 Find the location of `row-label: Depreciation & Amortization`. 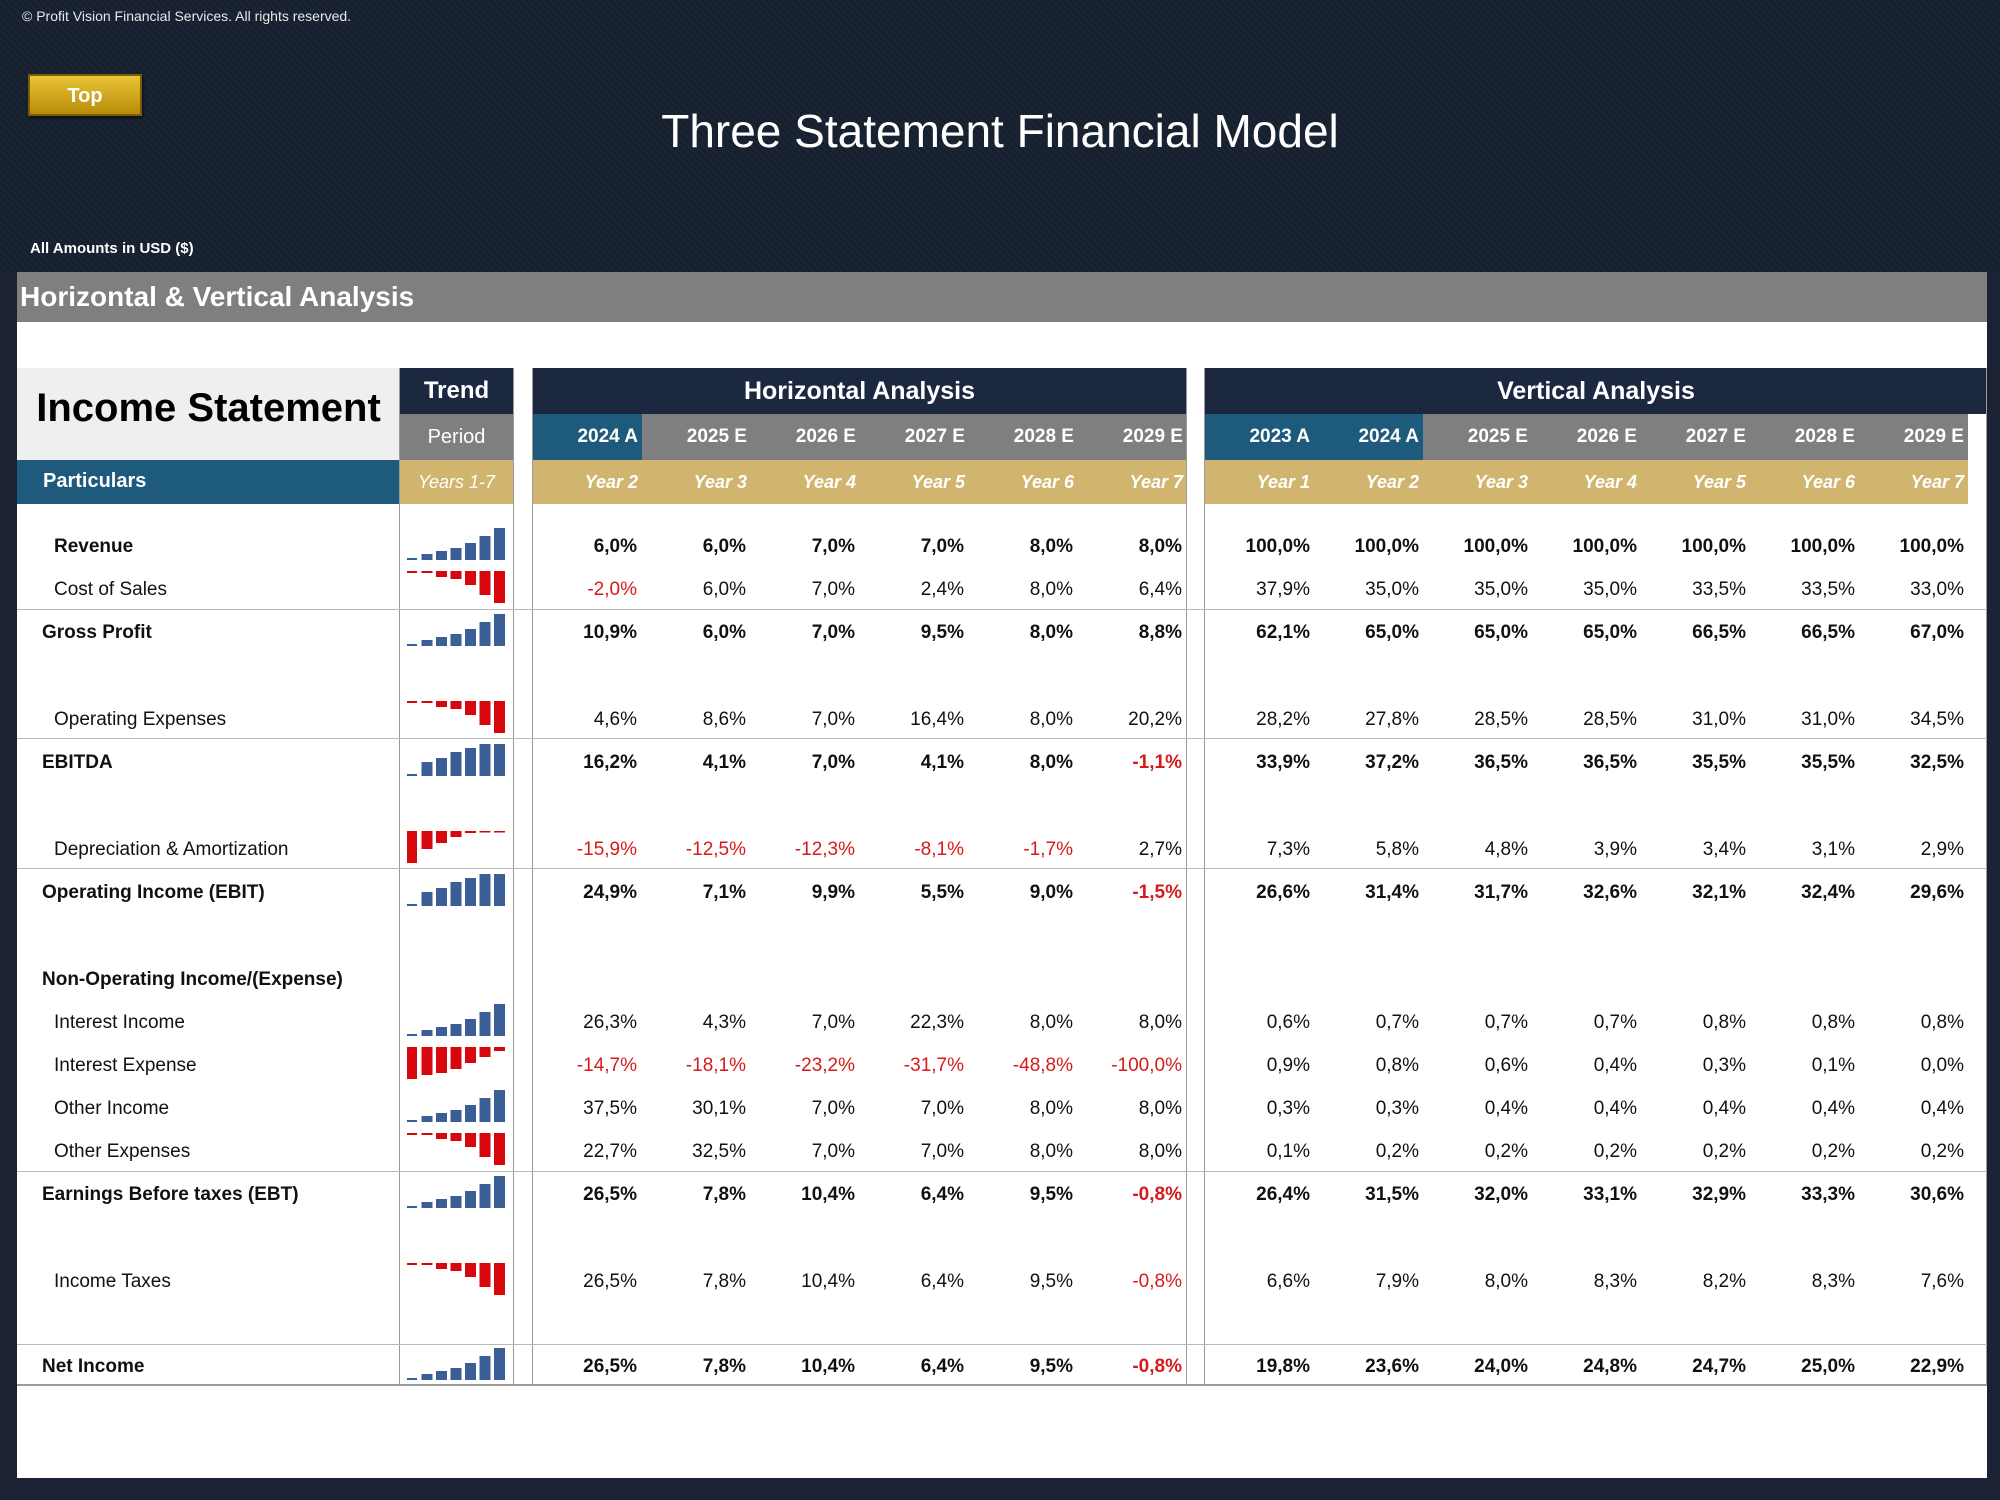

row-label: Depreciation & Amortization is located at coordinates (171, 850).